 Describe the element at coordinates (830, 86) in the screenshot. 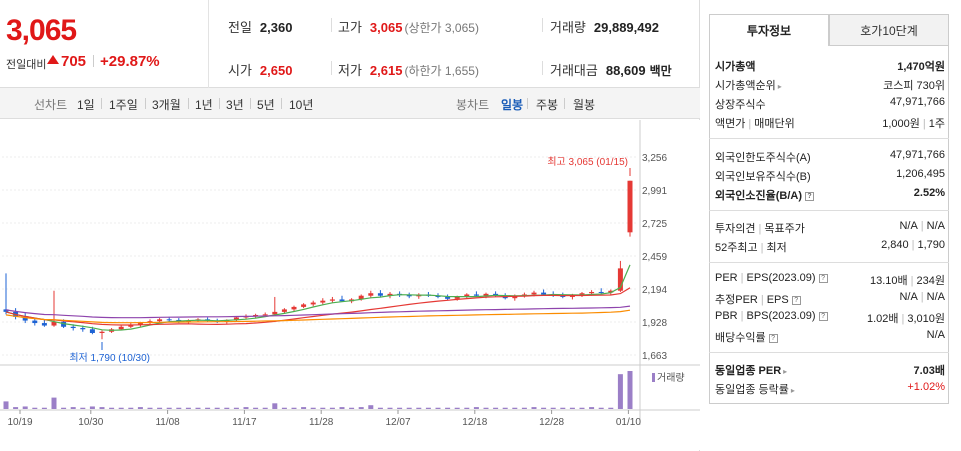

I see `market-cap-rank-row: 시가총액순위 ▸ 코스피 730위` at that location.